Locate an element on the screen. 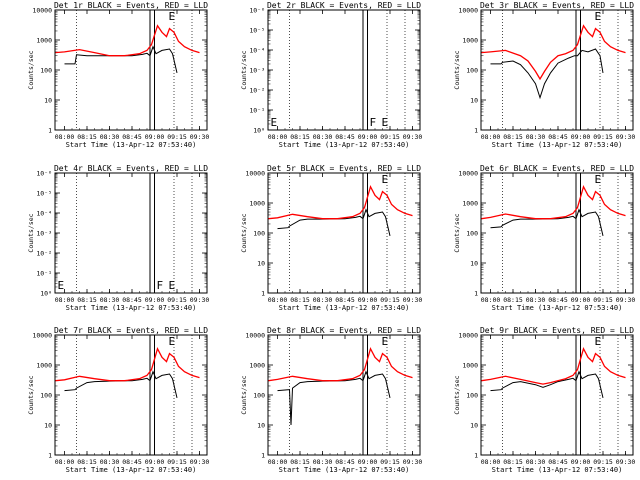 This screenshot has height=480, width=640. flag-marker: F is located at coordinates (160, 285).